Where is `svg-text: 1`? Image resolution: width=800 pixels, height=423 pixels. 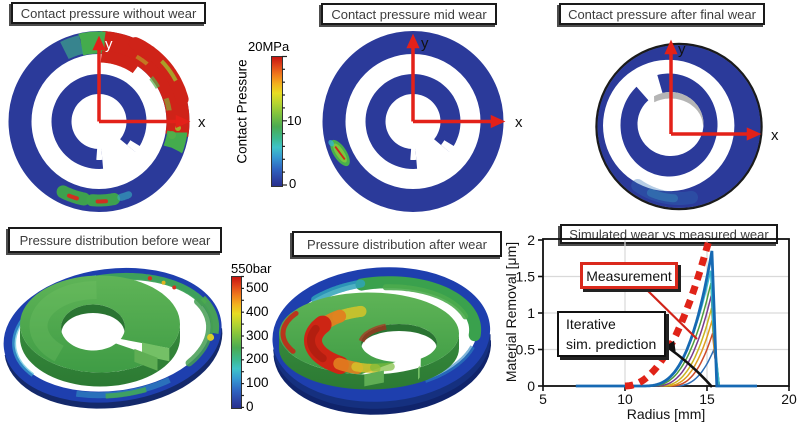
svg-text: 1 is located at coordinates (531, 313).